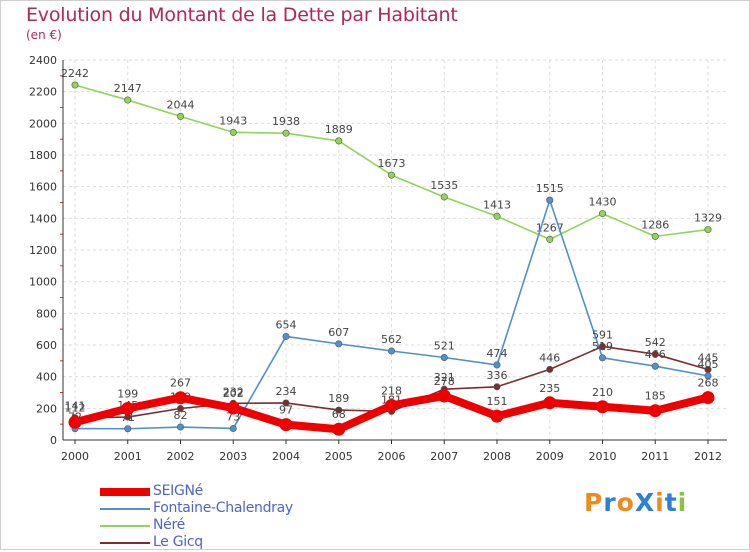 Image resolution: width=750 pixels, height=552 pixels. Describe the element at coordinates (286, 391) in the screenshot. I see `data-label-le-gicq: 234` at that location.